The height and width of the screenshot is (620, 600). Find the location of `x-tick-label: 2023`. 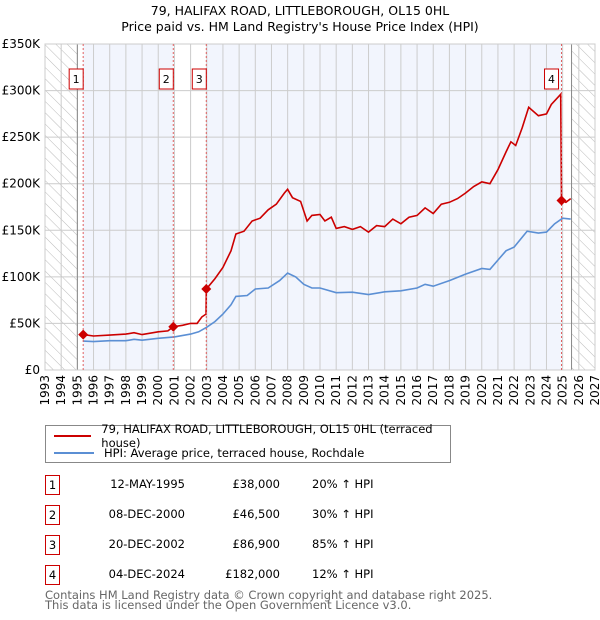

x-tick-label: 2023 is located at coordinates (530, 390).